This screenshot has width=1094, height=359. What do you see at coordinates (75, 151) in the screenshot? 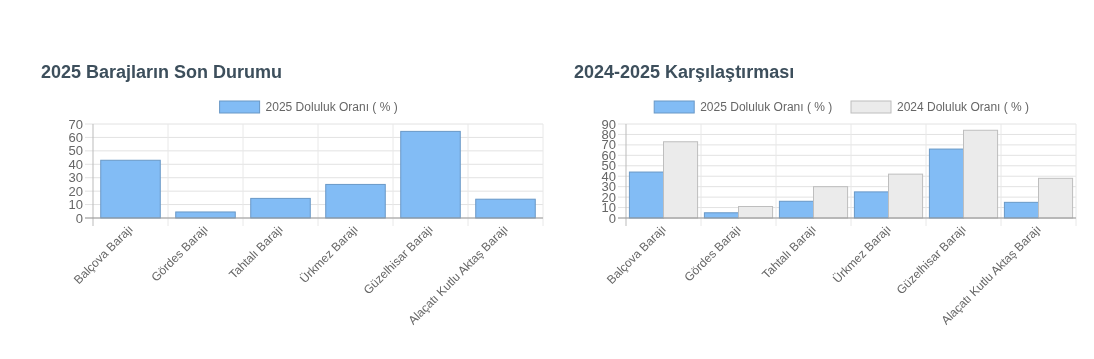
I see `y-tick-label: 50` at bounding box center [75, 151].